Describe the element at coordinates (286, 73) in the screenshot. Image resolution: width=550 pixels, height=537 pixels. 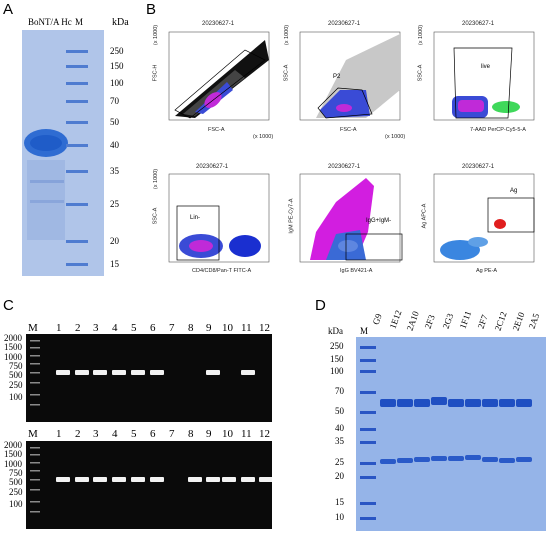
I see `flow-plot-2-ylabel: SSC-A` at that location.